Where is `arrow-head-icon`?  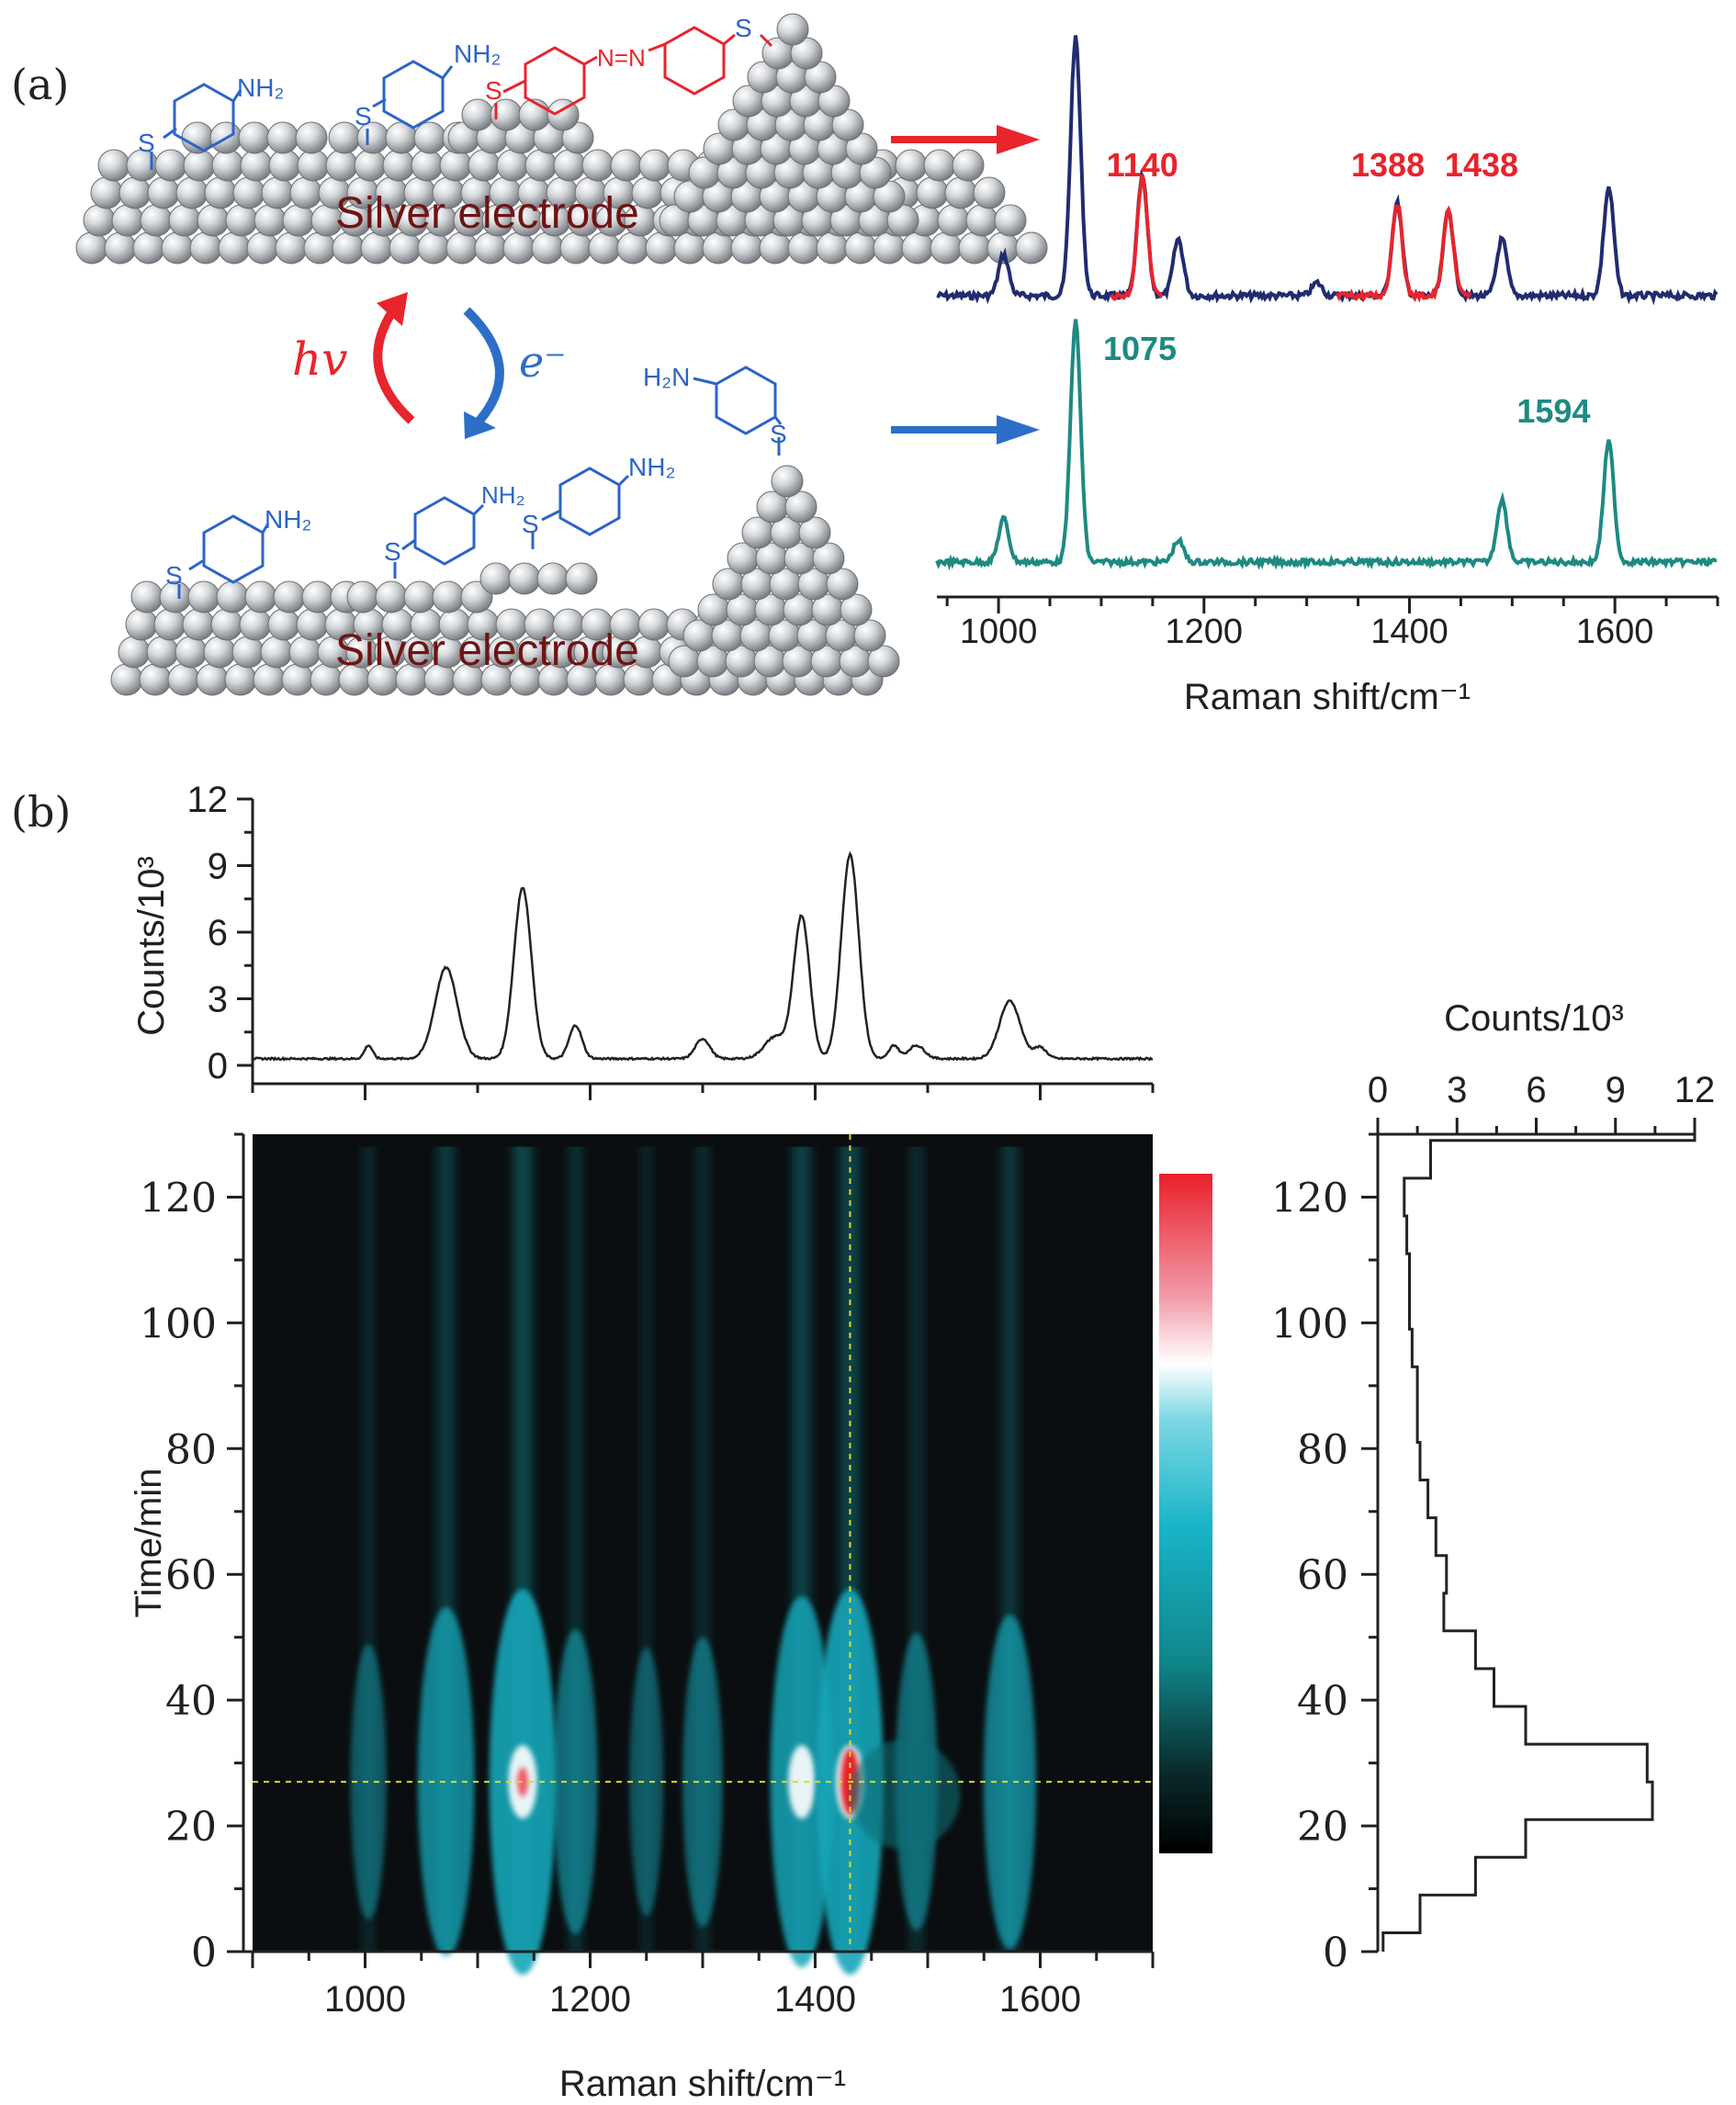
arrow-head-icon is located at coordinates (1018, 139).